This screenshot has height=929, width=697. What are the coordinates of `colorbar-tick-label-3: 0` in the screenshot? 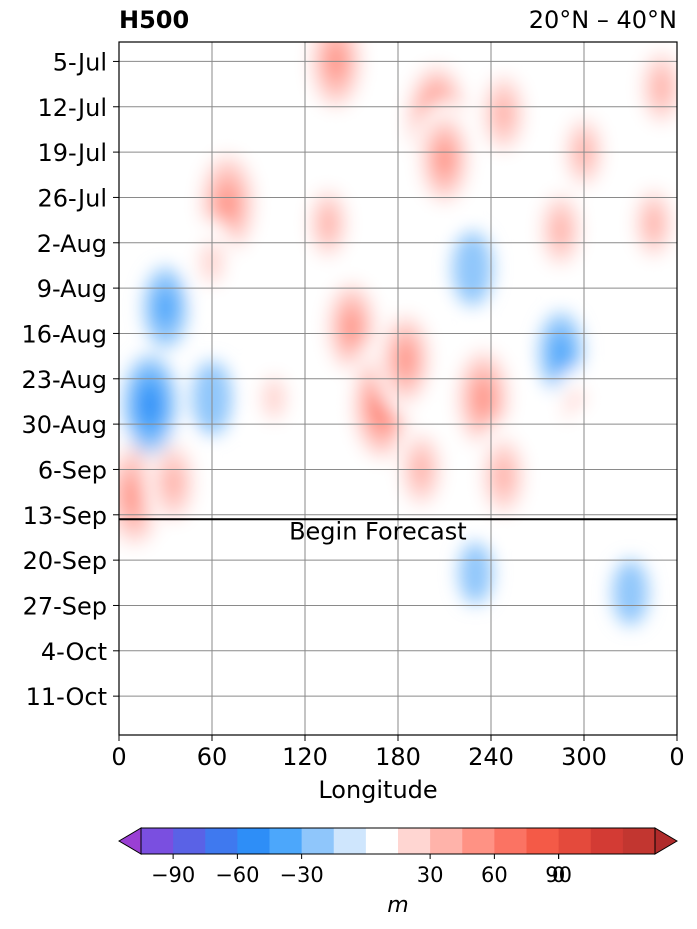 It's located at (558, 875).